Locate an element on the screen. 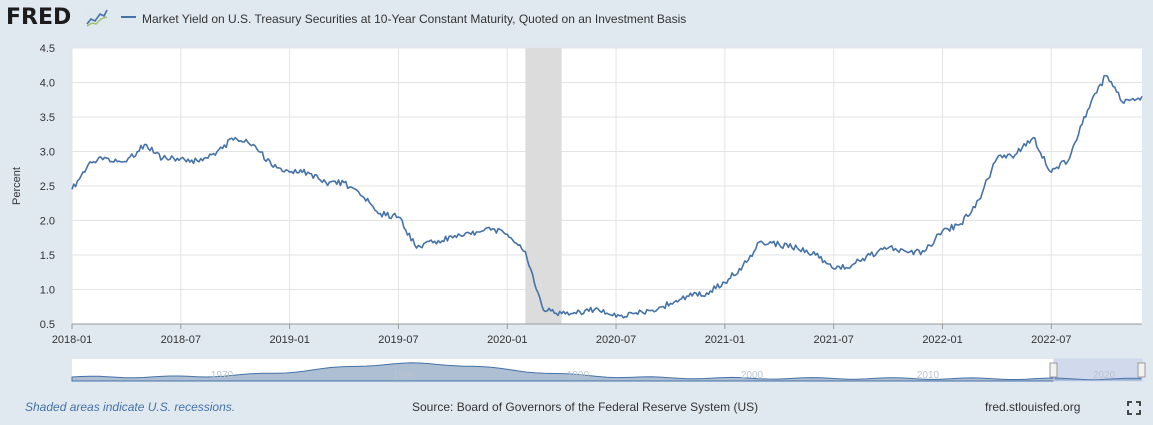  navigator-handle-right is located at coordinates (1141, 370).